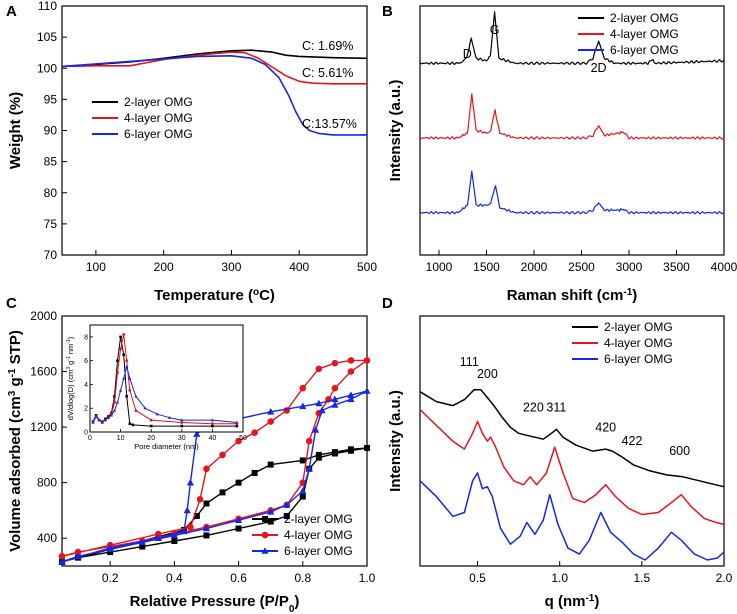 The width and height of the screenshot is (737, 614). I want to click on panel-d-xtick-label: 1.5, so click(641, 578).